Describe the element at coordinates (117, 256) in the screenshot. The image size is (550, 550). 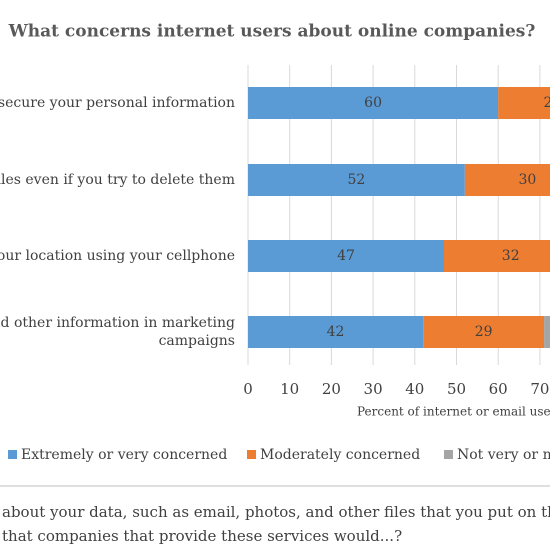
I see `y-tick-label: your location using your cellphone` at that location.